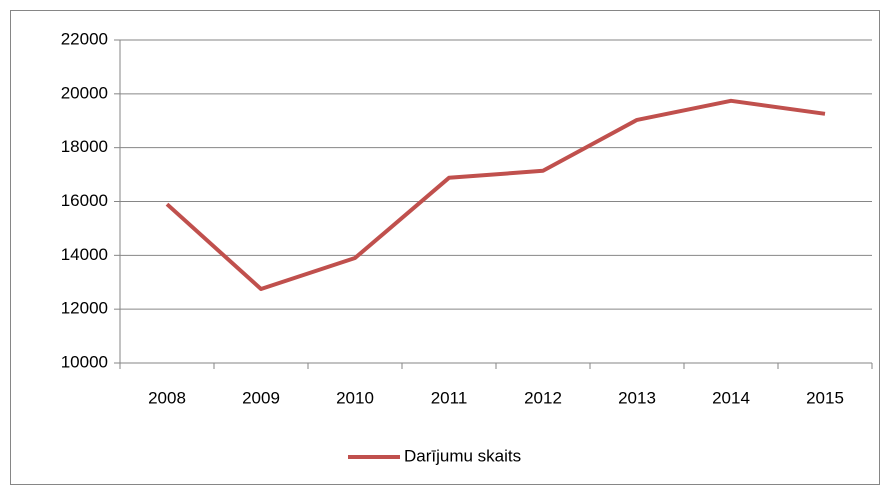  I want to click on x-tick-label: 2011, so click(449, 397).